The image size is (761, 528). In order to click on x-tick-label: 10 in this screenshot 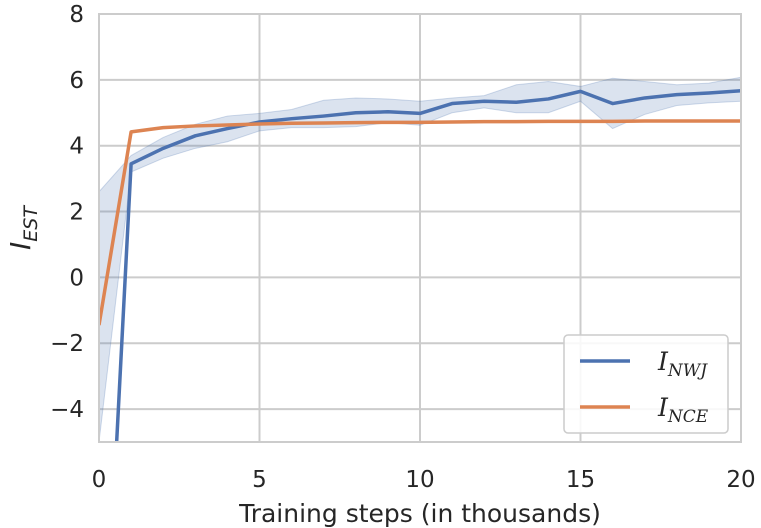, I will do `click(419, 480)`.